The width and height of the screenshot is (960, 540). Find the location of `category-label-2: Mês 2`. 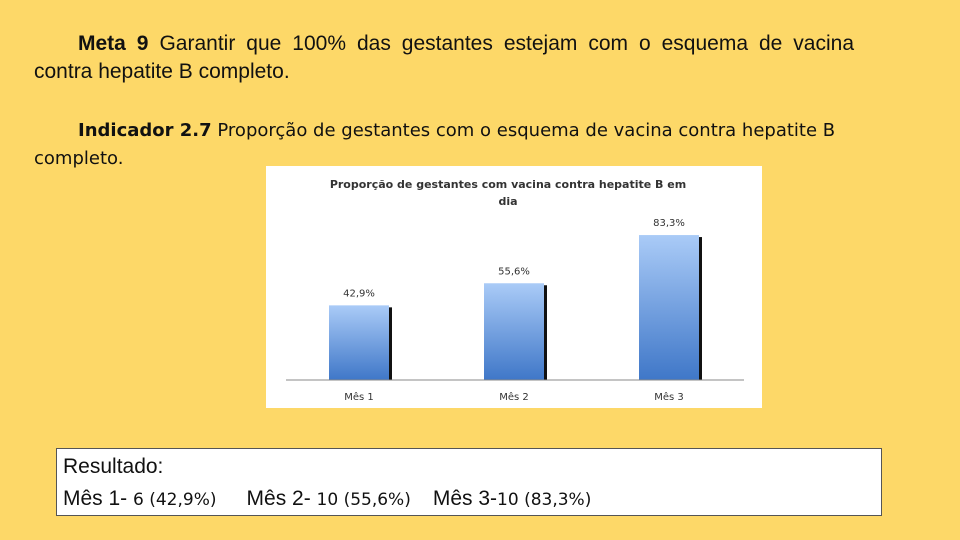

category-label-2: Mês 2 is located at coordinates (514, 397).